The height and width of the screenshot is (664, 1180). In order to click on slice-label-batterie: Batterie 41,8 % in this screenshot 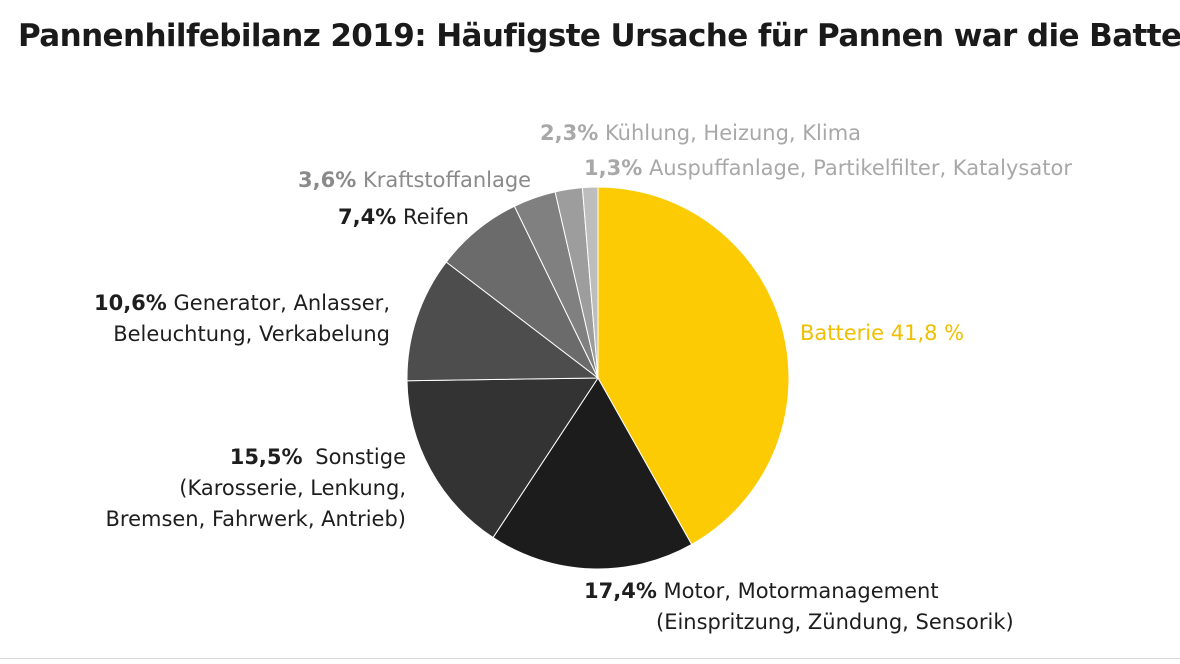, I will do `click(882, 333)`.